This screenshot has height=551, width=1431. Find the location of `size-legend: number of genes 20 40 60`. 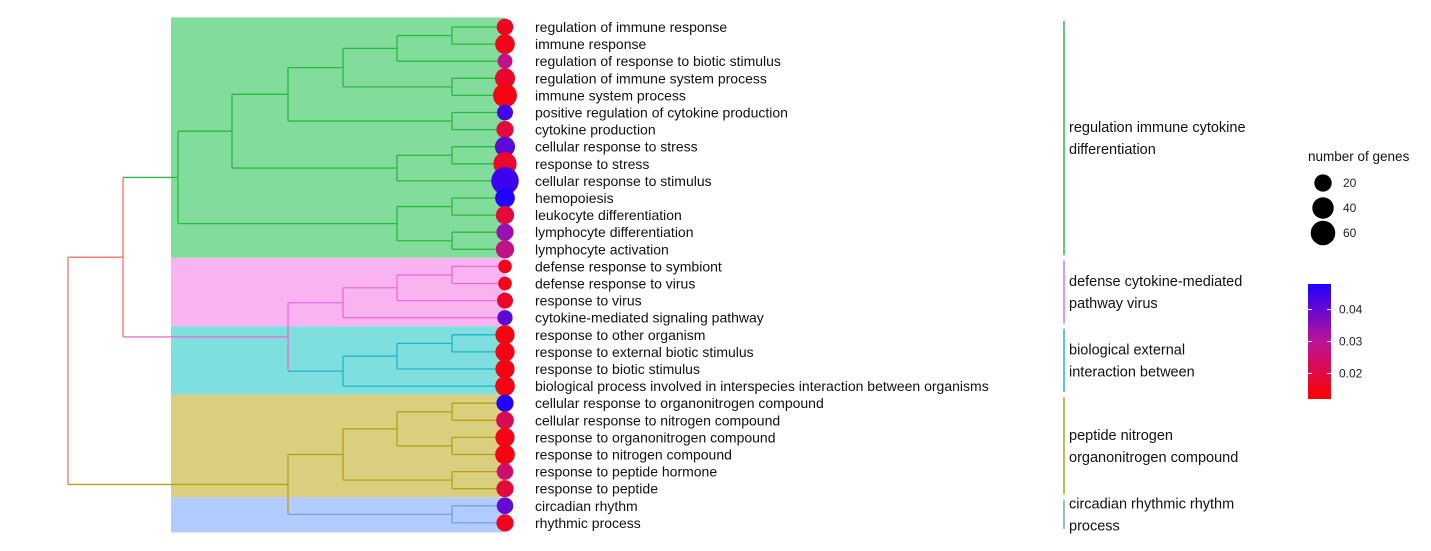

size-legend: number of genes 20 40 60 is located at coordinates (1359, 197).